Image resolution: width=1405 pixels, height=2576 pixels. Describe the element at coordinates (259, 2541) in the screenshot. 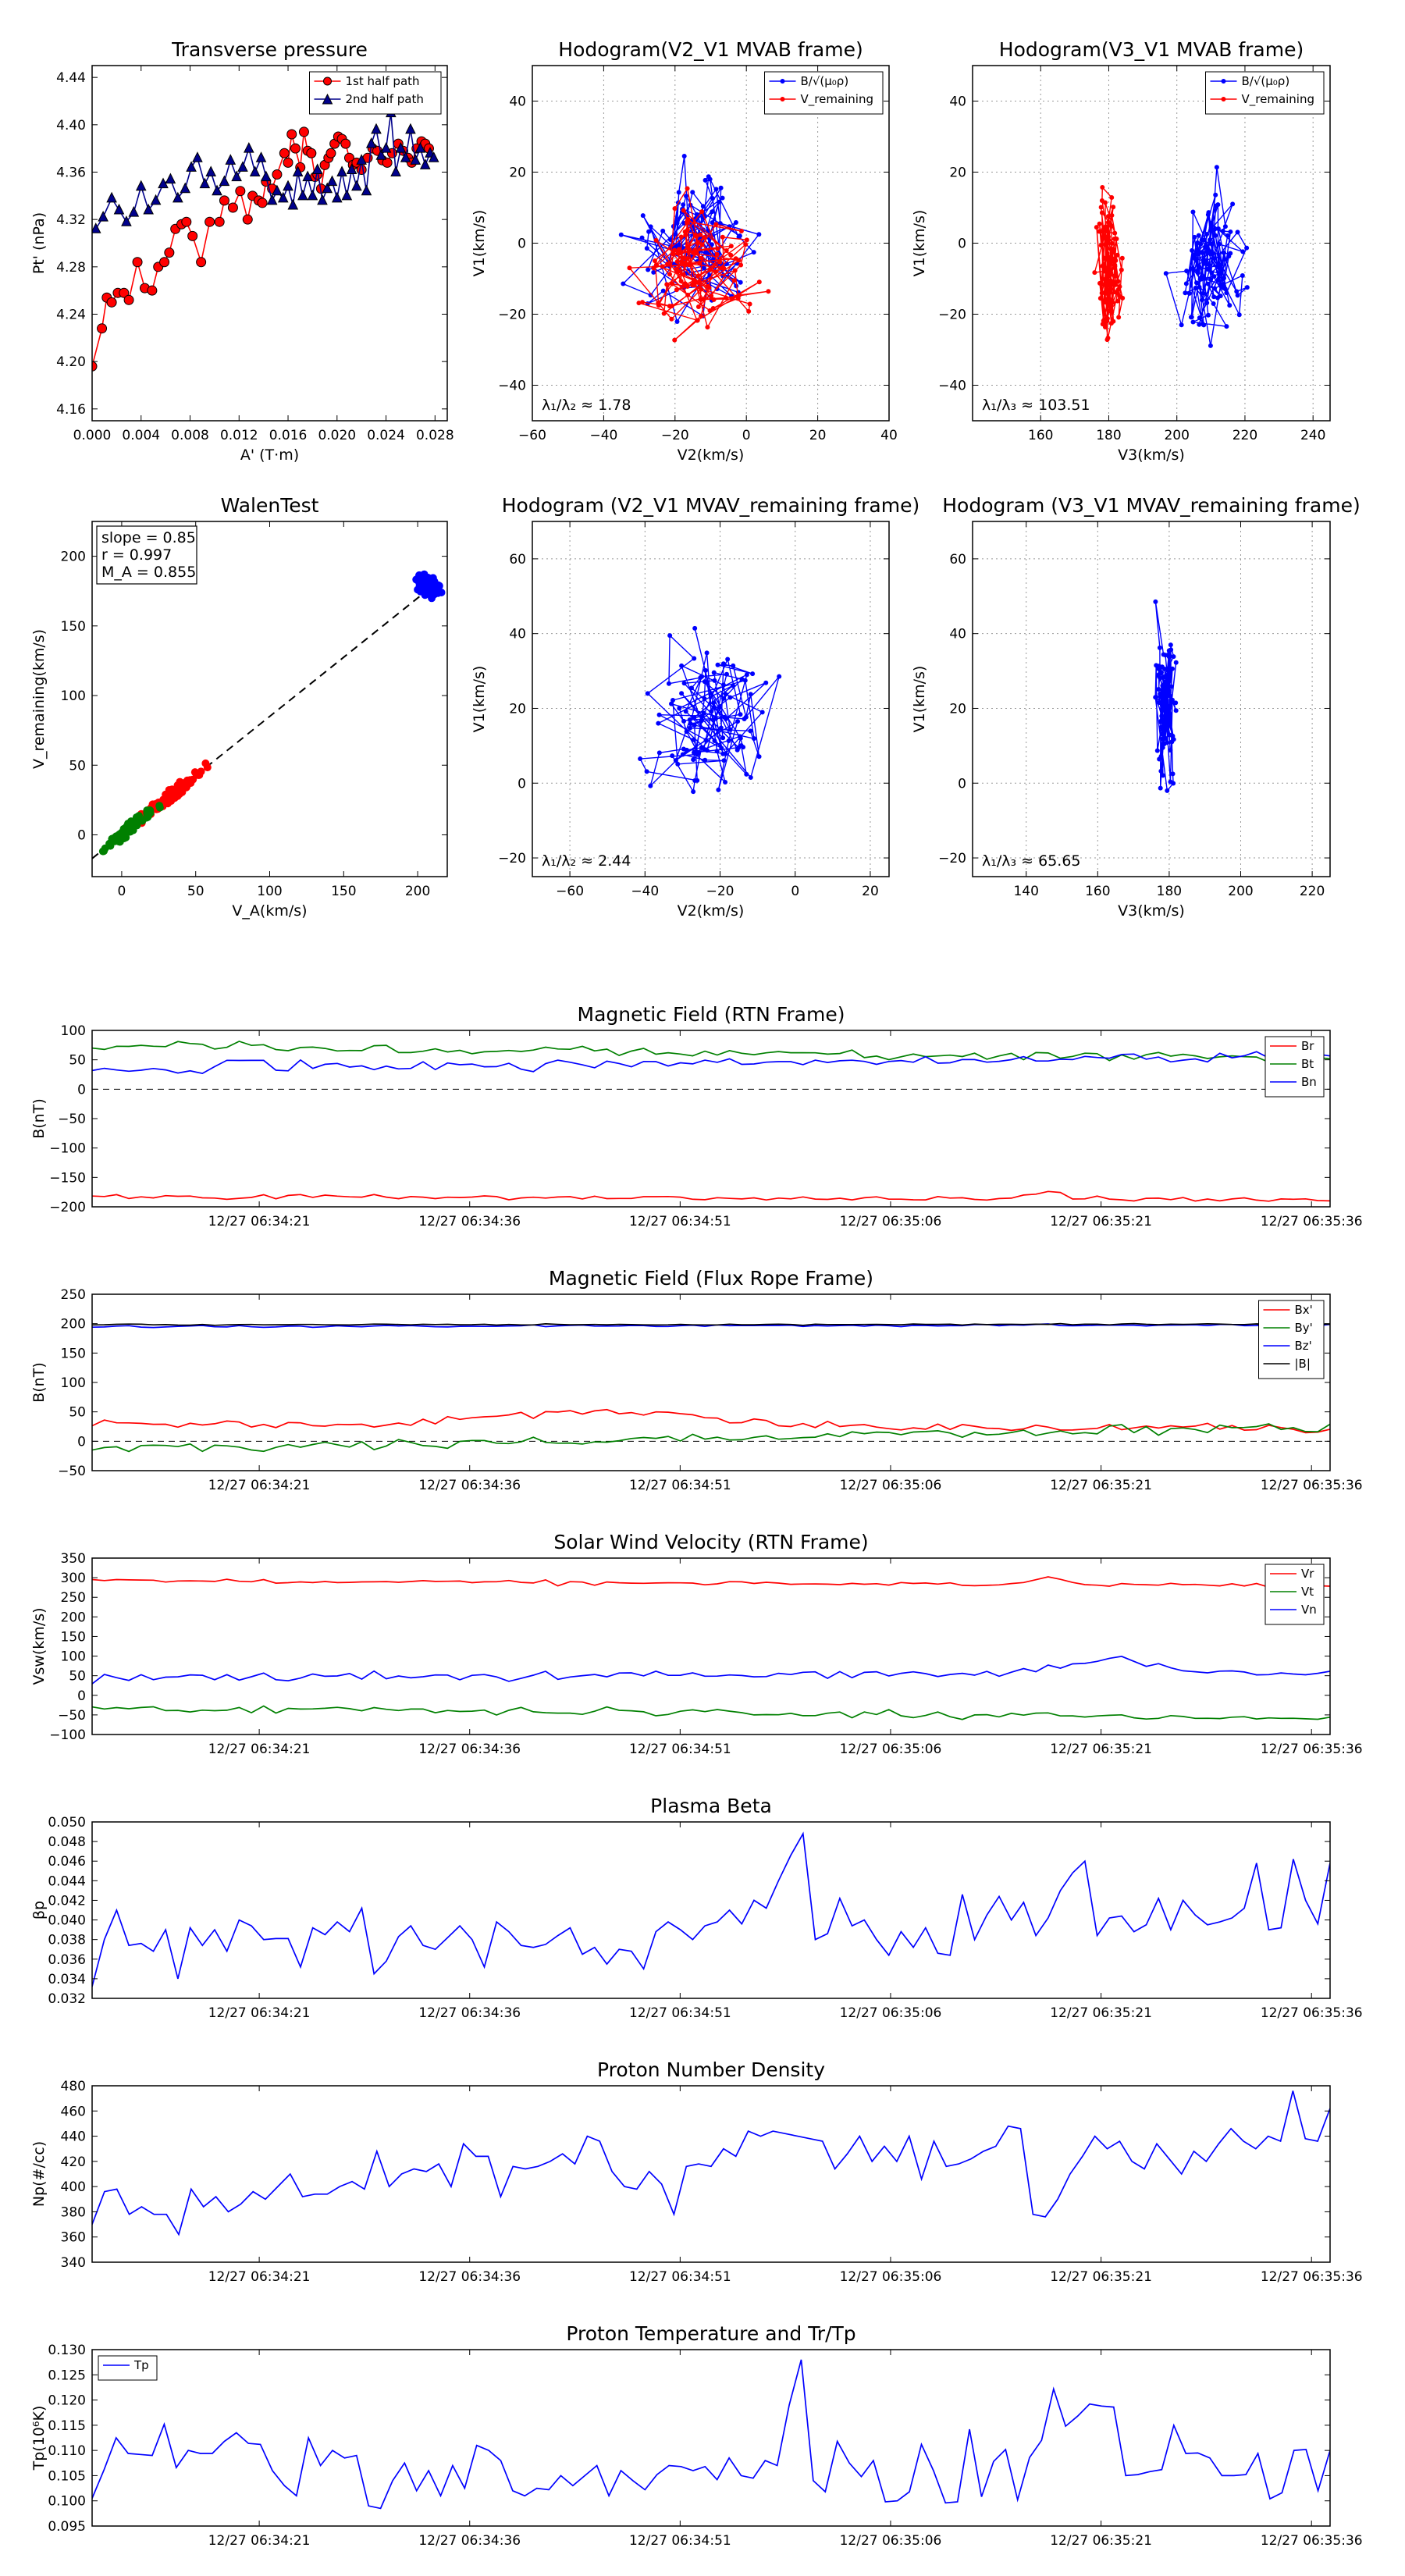

I see `x-tick-label: 12/27 06:34:21` at that location.